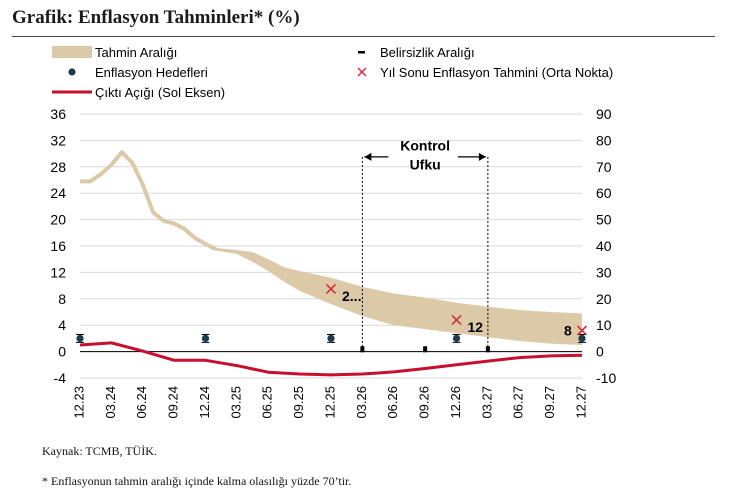  What do you see at coordinates (60, 378) in the screenshot?
I see `y-left-tick-label: -4` at bounding box center [60, 378].